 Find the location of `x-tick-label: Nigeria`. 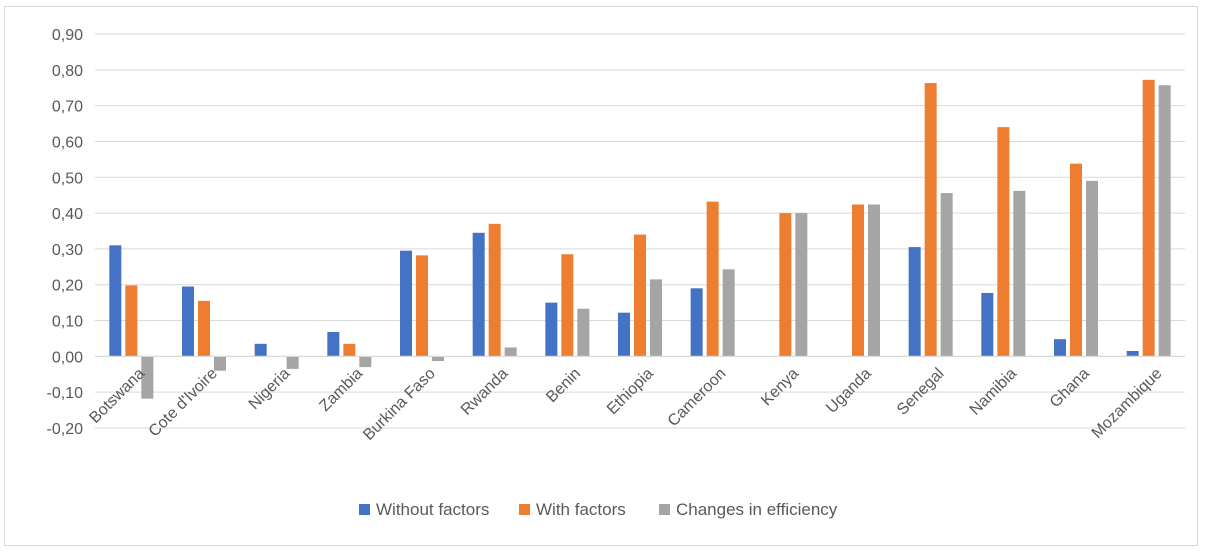

x-tick-label: Nigeria is located at coordinates (270, 389).